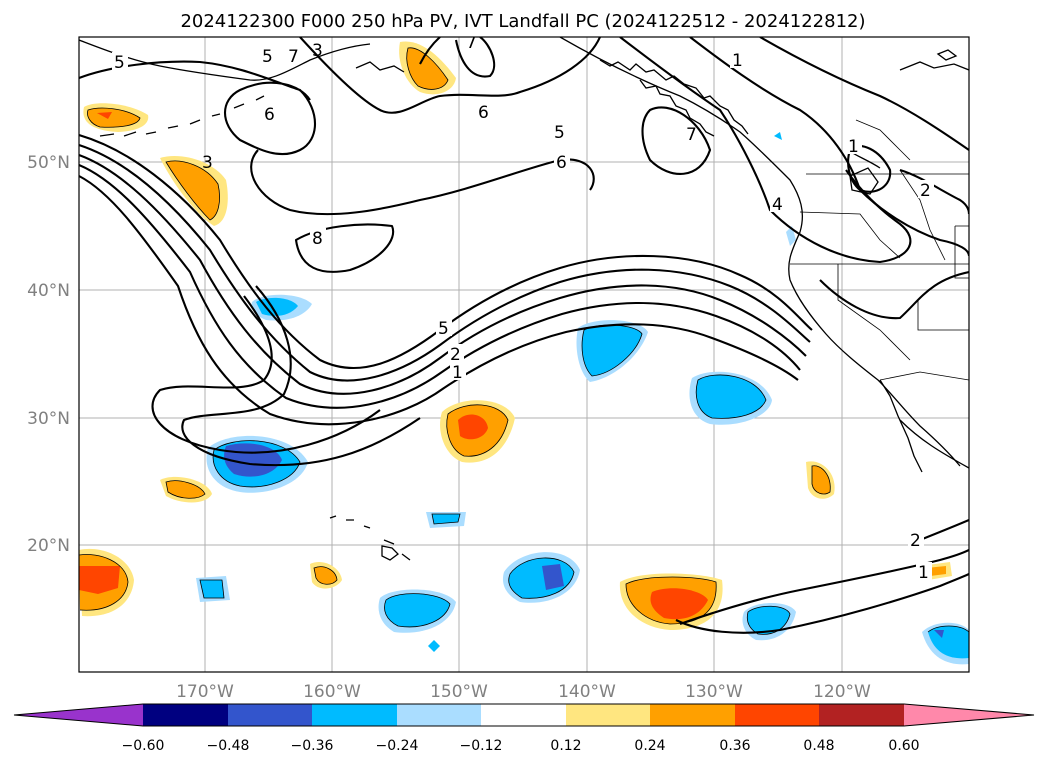  I want to click on hawaiian-islands, so click(370, 538).